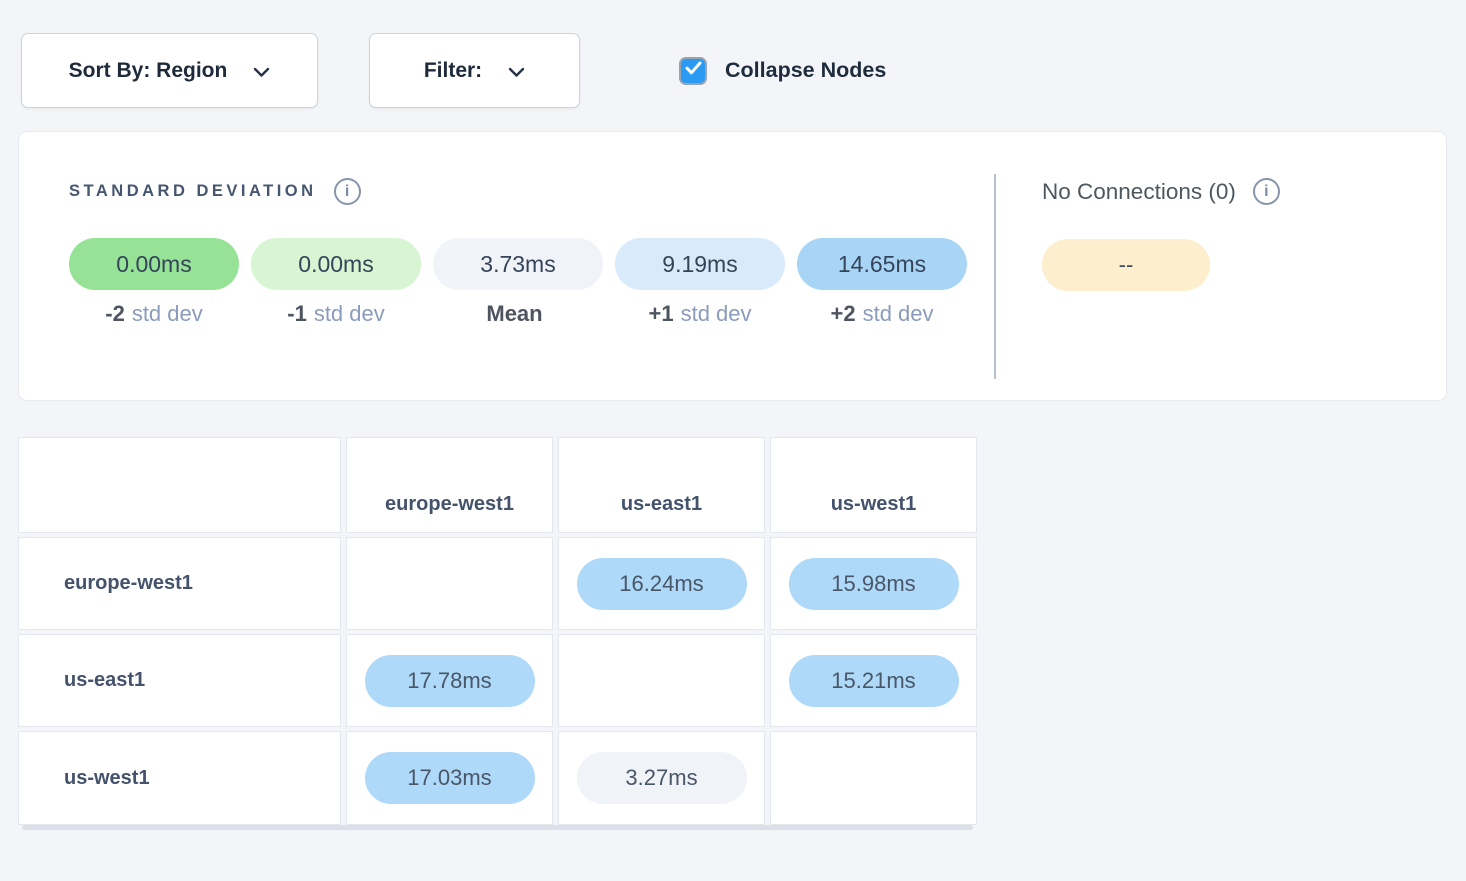  What do you see at coordinates (449, 485) in the screenshot?
I see `matrix-col-header-europe-west1: europe-west1` at bounding box center [449, 485].